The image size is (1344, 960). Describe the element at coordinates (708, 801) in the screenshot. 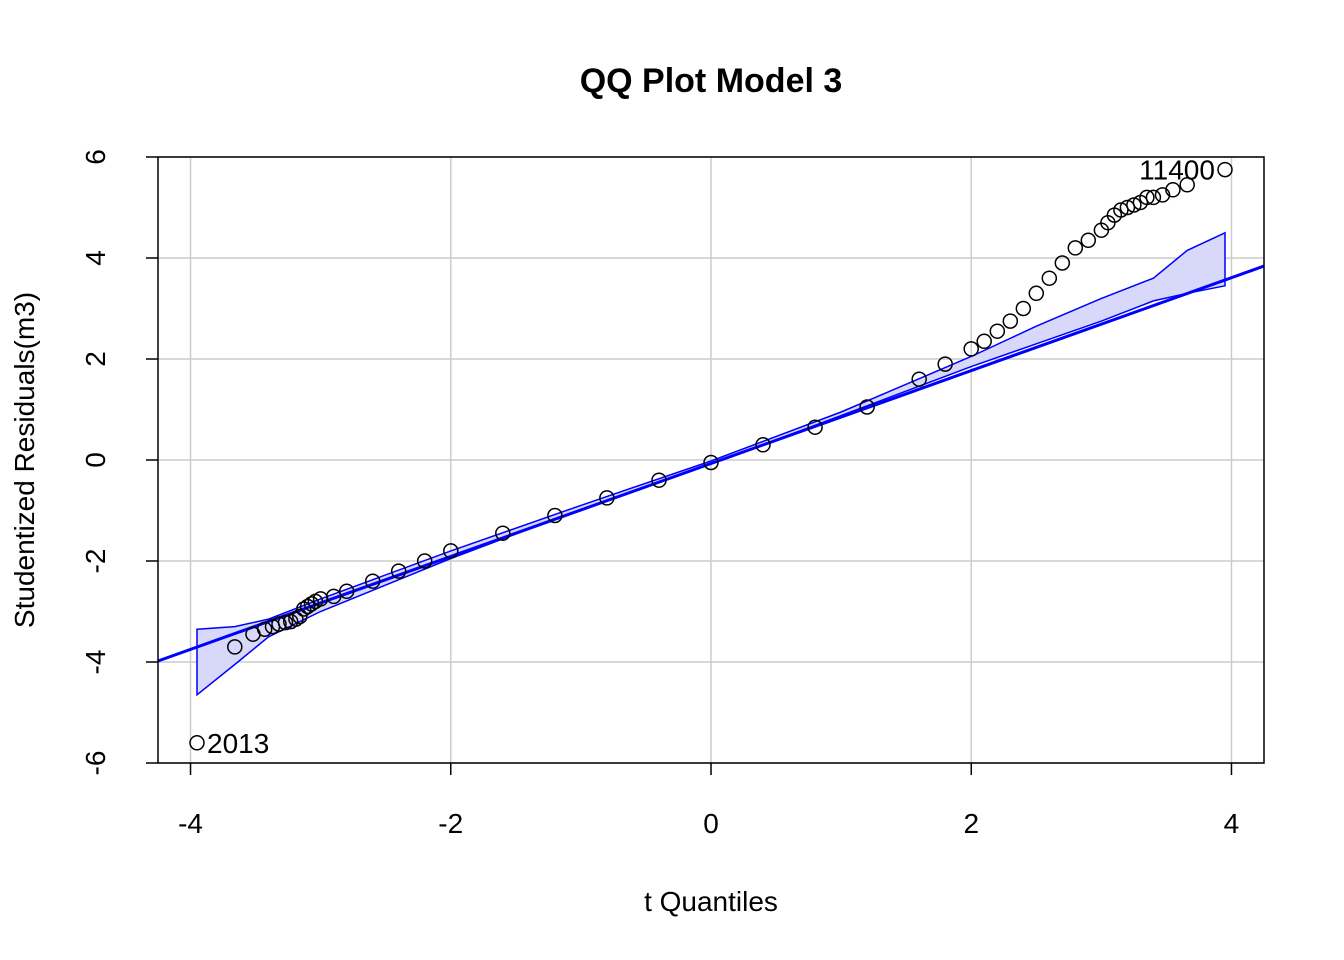

I see `x-axis: -4 -2 0 2 4` at that location.